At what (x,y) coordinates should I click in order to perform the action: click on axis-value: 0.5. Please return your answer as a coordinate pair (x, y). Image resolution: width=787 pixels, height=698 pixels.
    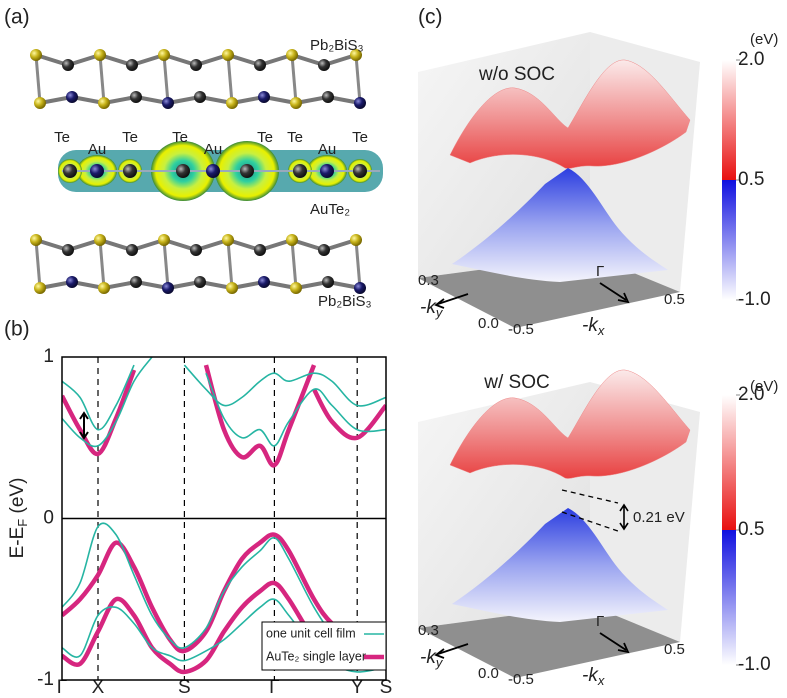
    Looking at the image, I should click on (674, 299).